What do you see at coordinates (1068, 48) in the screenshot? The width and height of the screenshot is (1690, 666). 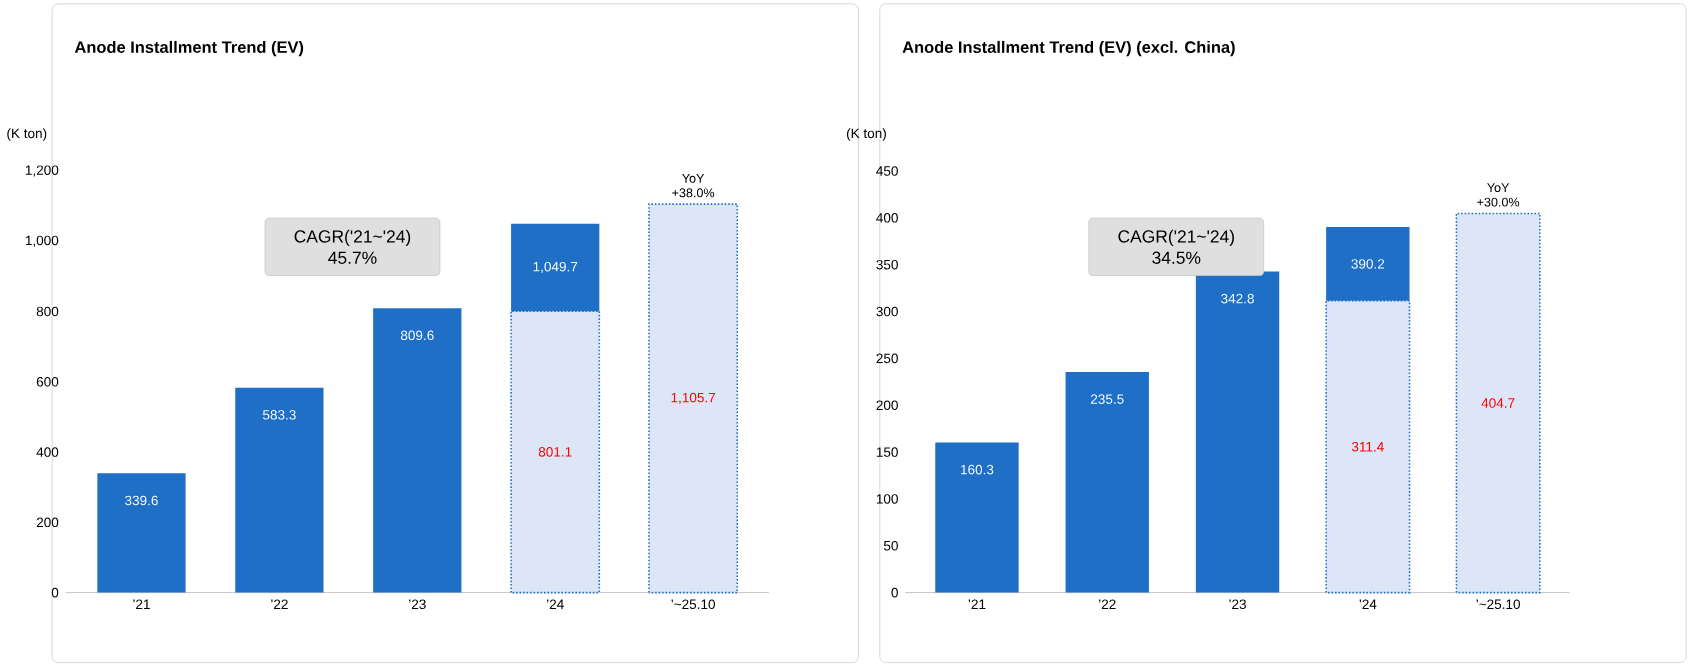 I see `chart-title: Anode Installment Trend (EV) (excl. China)` at bounding box center [1068, 48].